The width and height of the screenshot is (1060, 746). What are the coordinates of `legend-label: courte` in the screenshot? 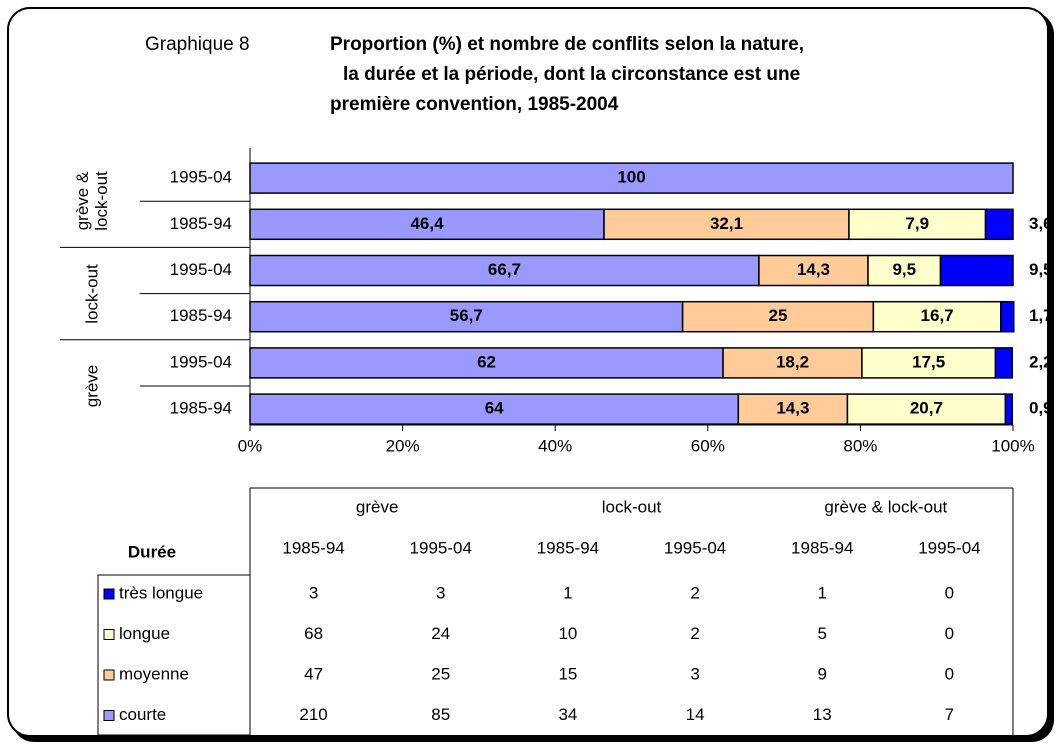 It's located at (142, 714).